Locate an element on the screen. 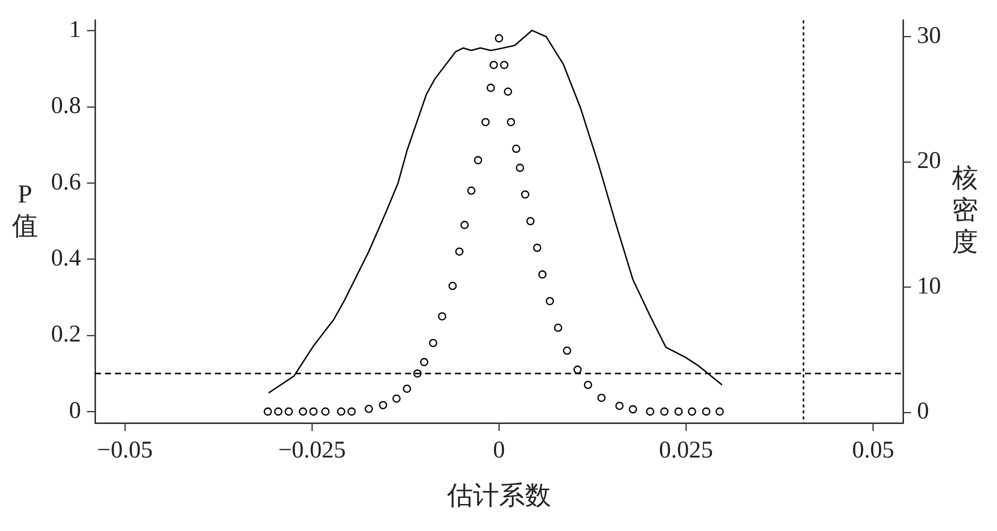 This screenshot has height=531, width=997. y-tick-label: 1 is located at coordinates (75, 29).